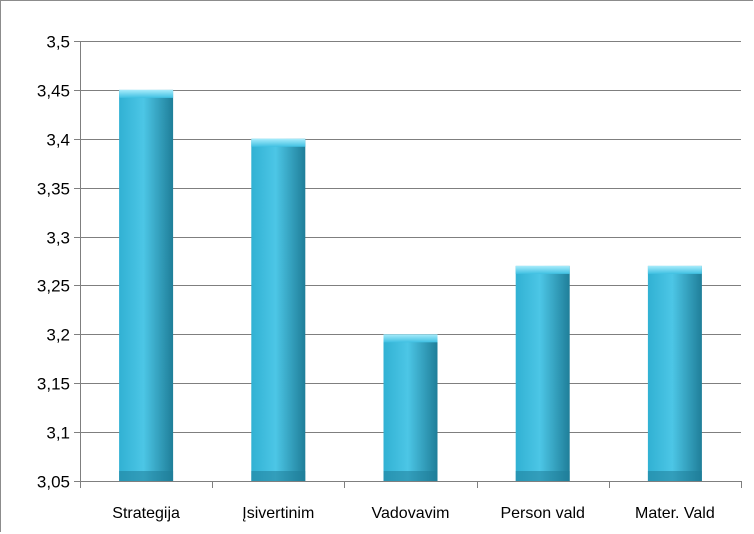  I want to click on y-tick-label: 3,35, so click(53, 189).